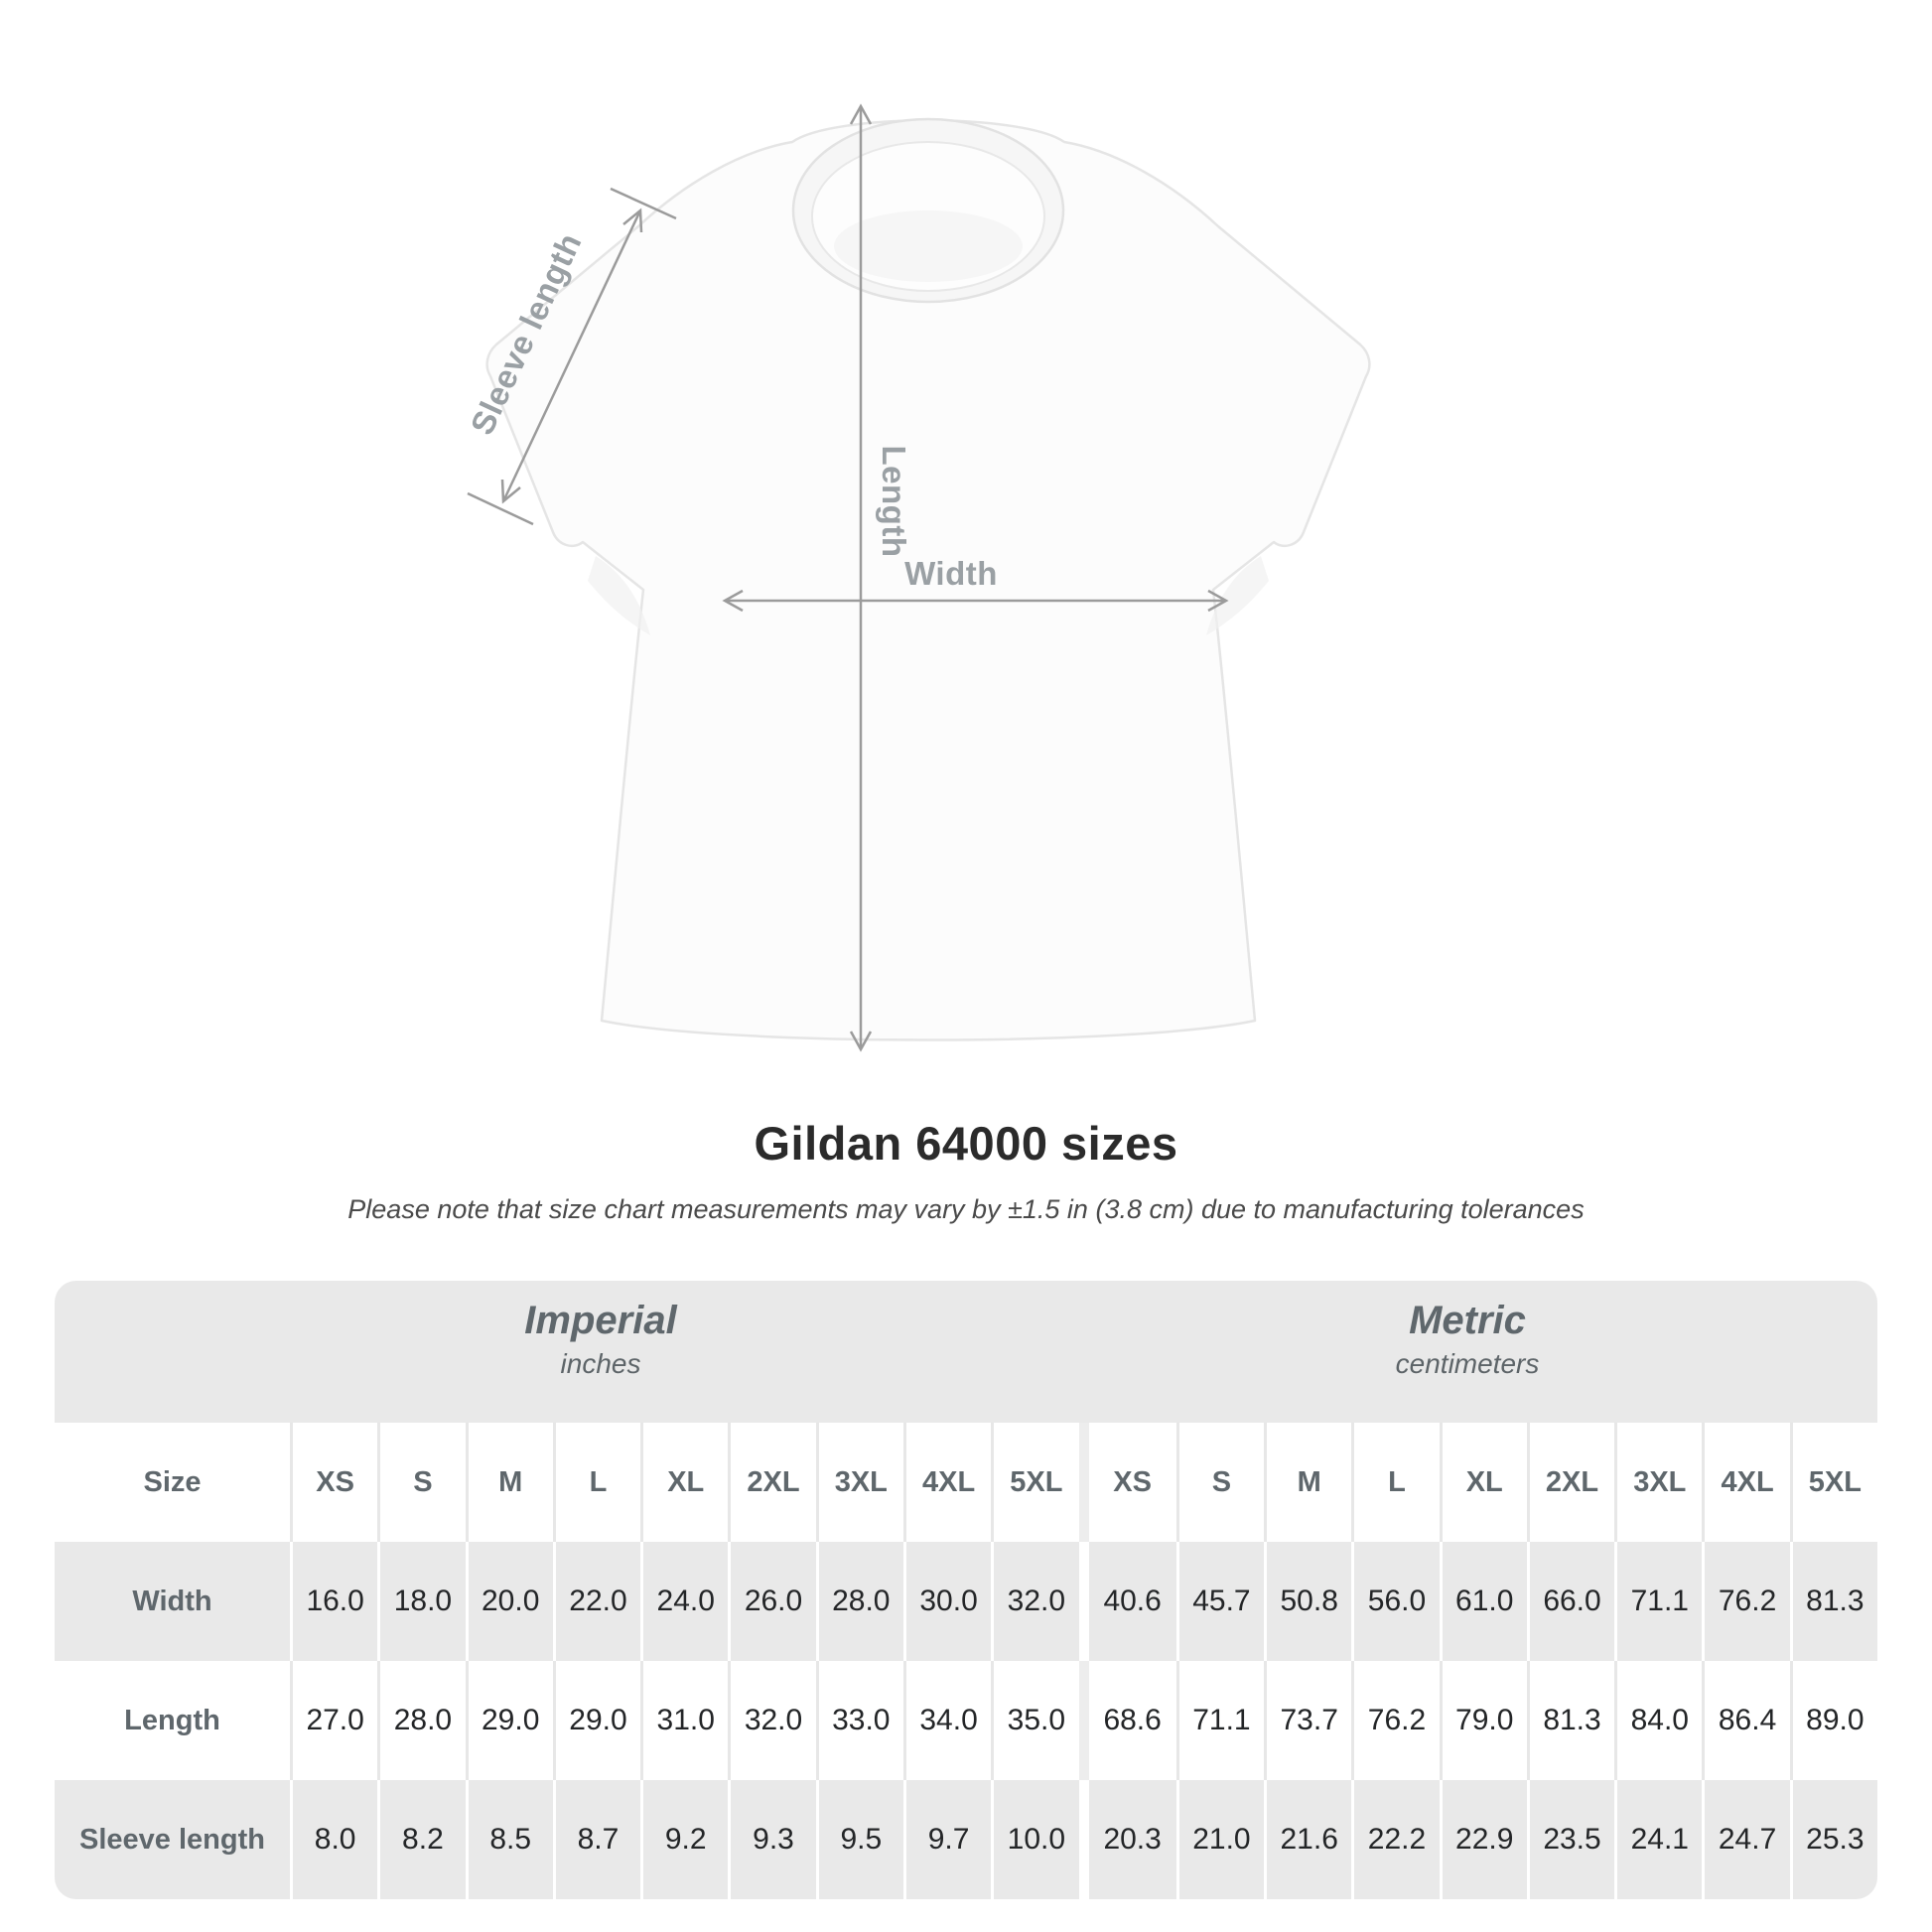  I want to click on value-cell: 79.0, so click(1483, 1721).